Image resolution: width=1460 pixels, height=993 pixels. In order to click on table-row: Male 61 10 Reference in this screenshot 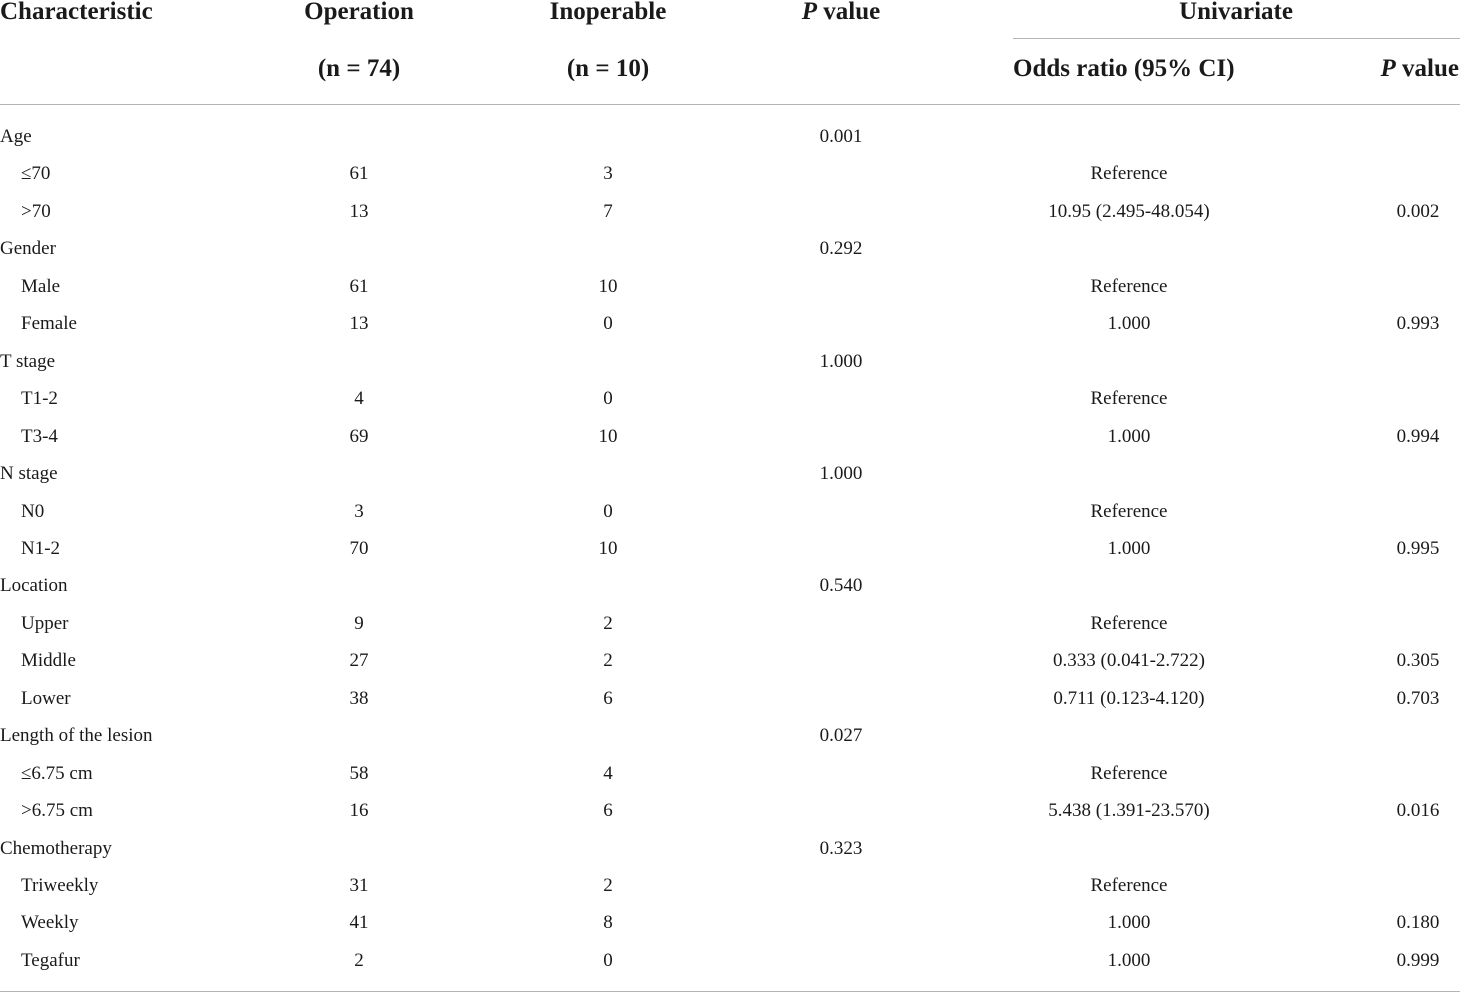, I will do `click(730, 292)`.